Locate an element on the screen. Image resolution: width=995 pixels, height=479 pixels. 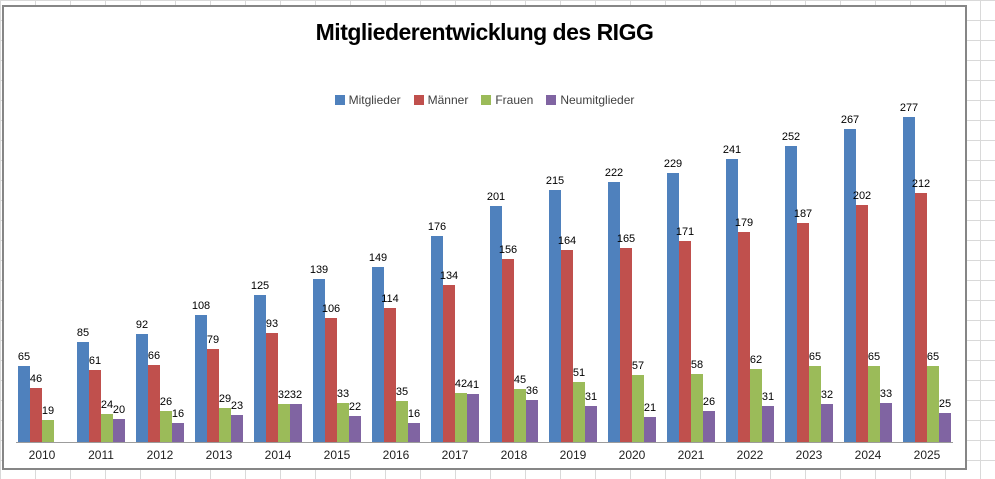
legend-item: Mitglieder is located at coordinates (367, 100).